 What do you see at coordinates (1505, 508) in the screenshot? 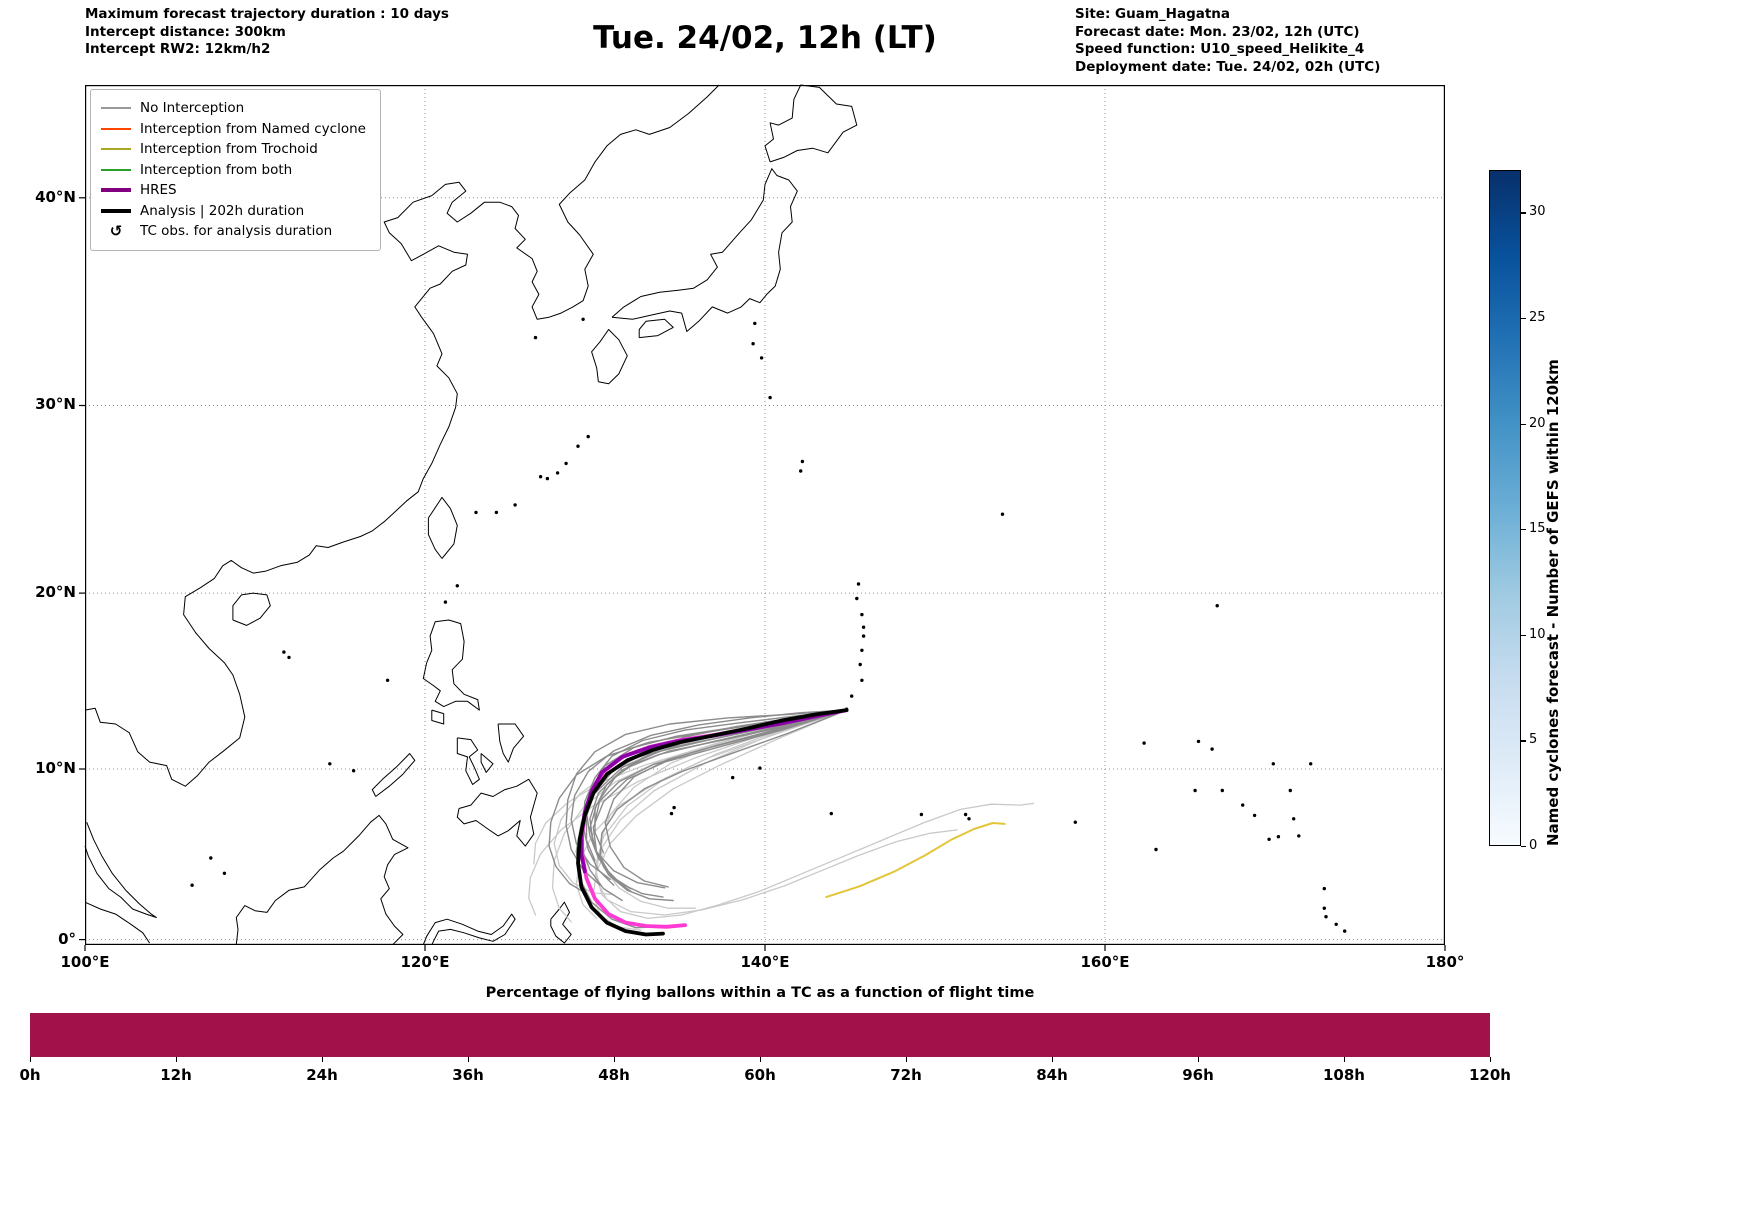
I see `colorbar` at bounding box center [1505, 508].